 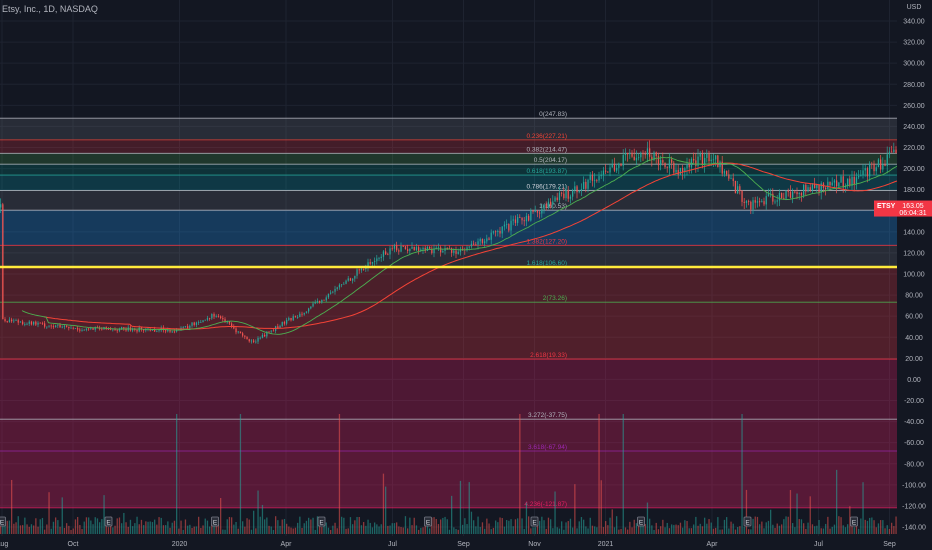 I want to click on price-tick-label: -40.00, so click(x=914, y=422).